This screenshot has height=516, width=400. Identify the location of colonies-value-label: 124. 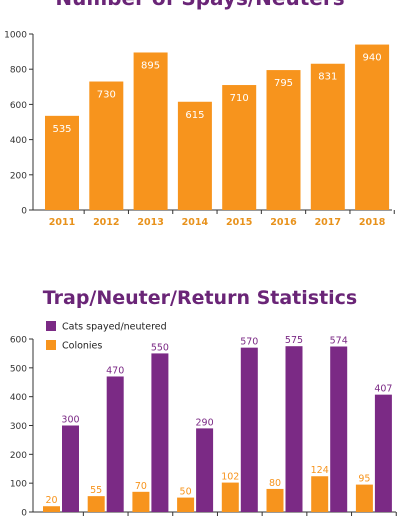
(320, 470).